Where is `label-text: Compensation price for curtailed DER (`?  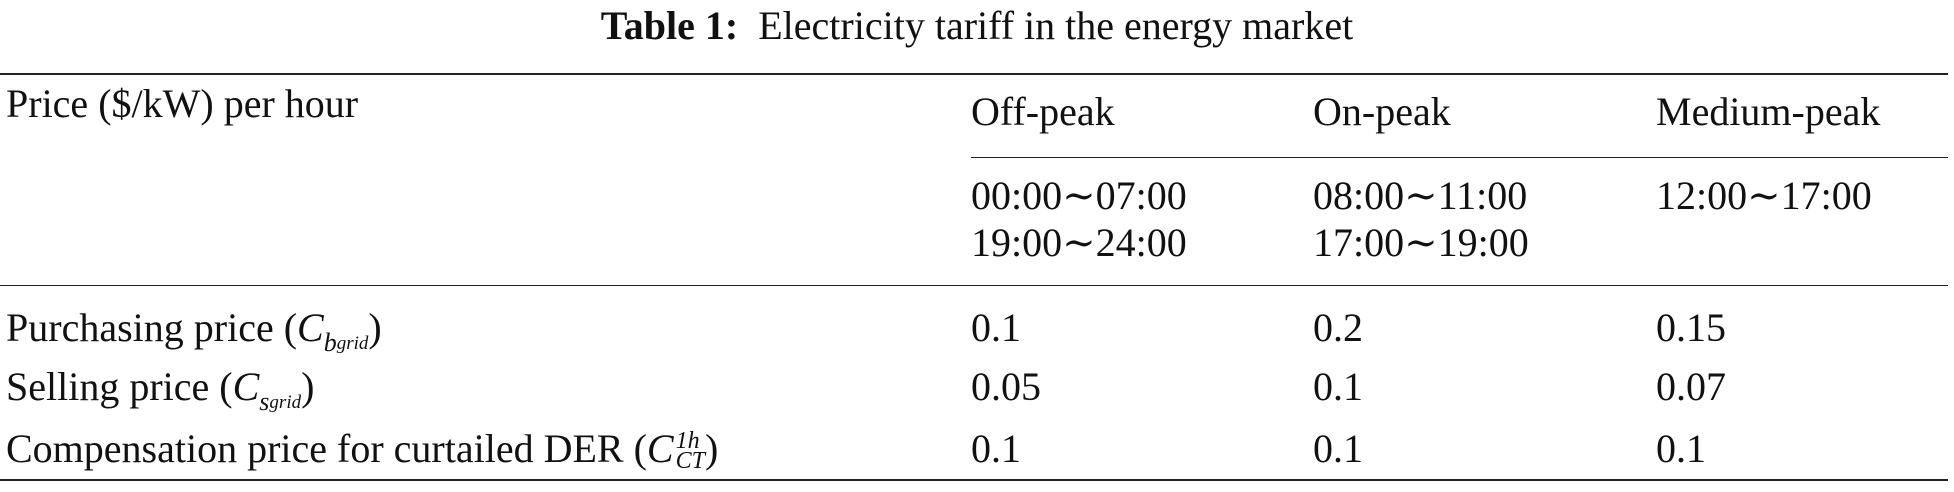
label-text: Compensation price for curtailed DER ( is located at coordinates (326, 448).